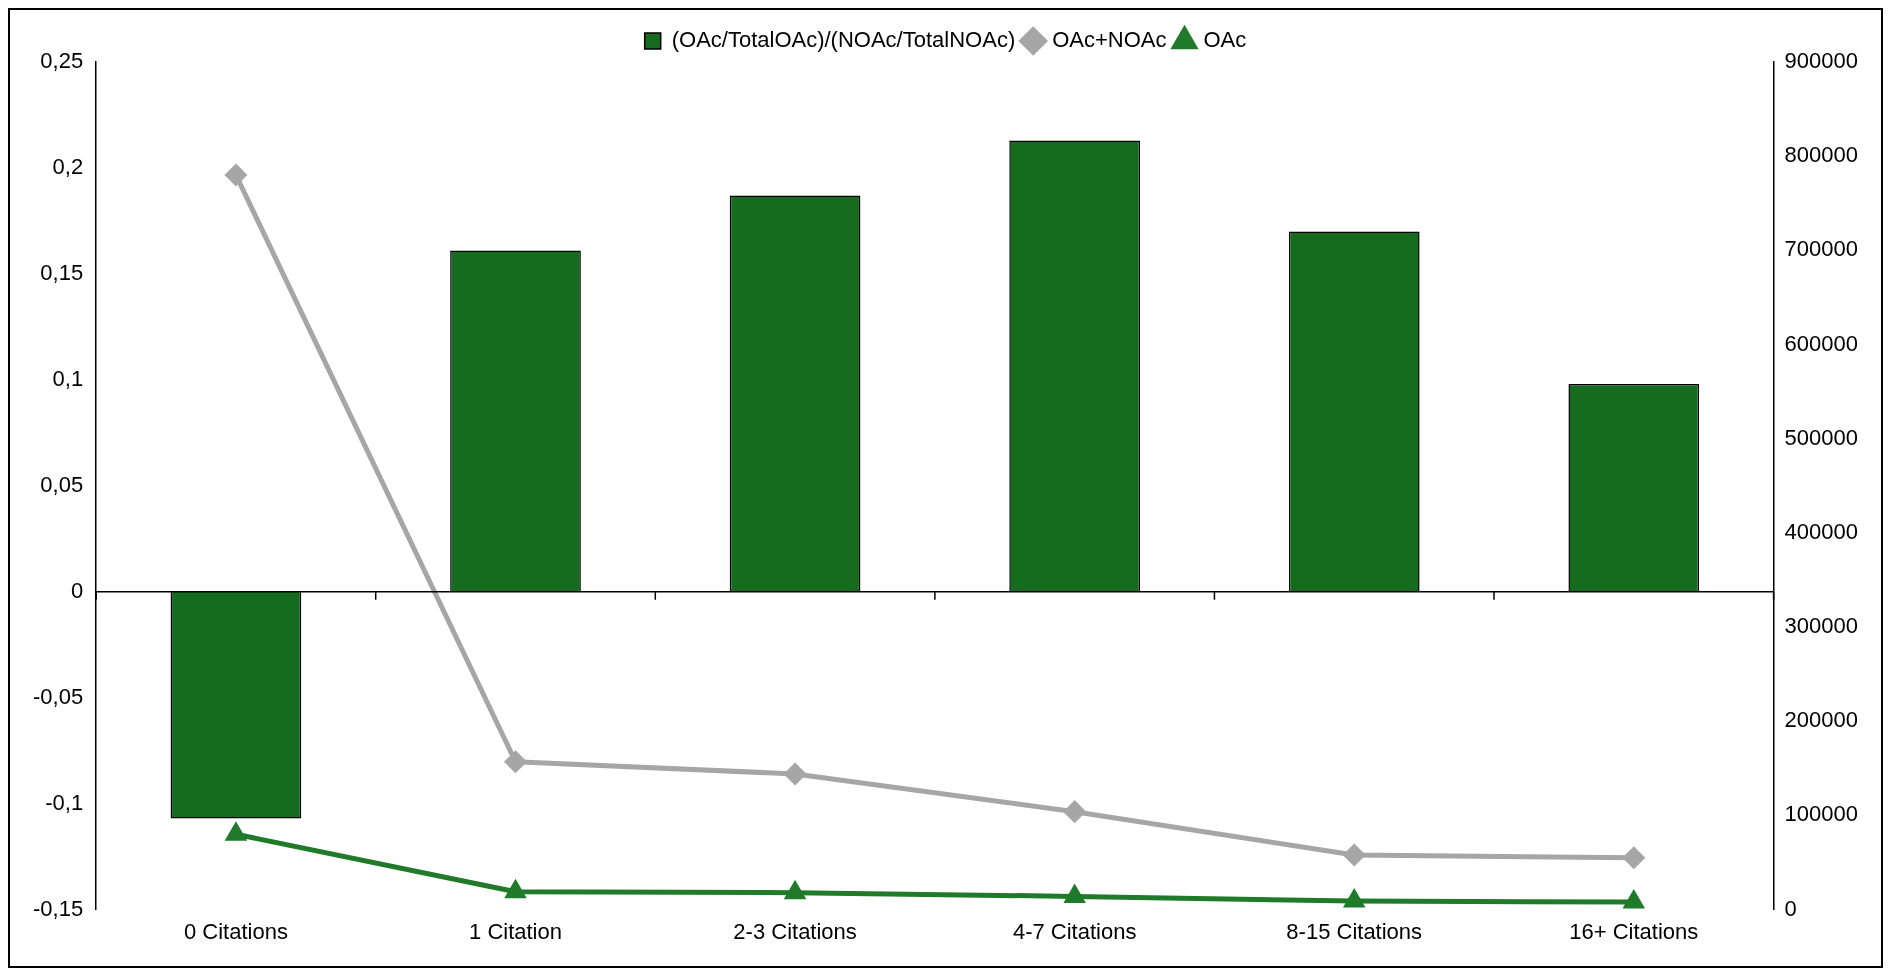  What do you see at coordinates (235, 931) in the screenshot?
I see `x-tick-label: 0 Citations` at bounding box center [235, 931].